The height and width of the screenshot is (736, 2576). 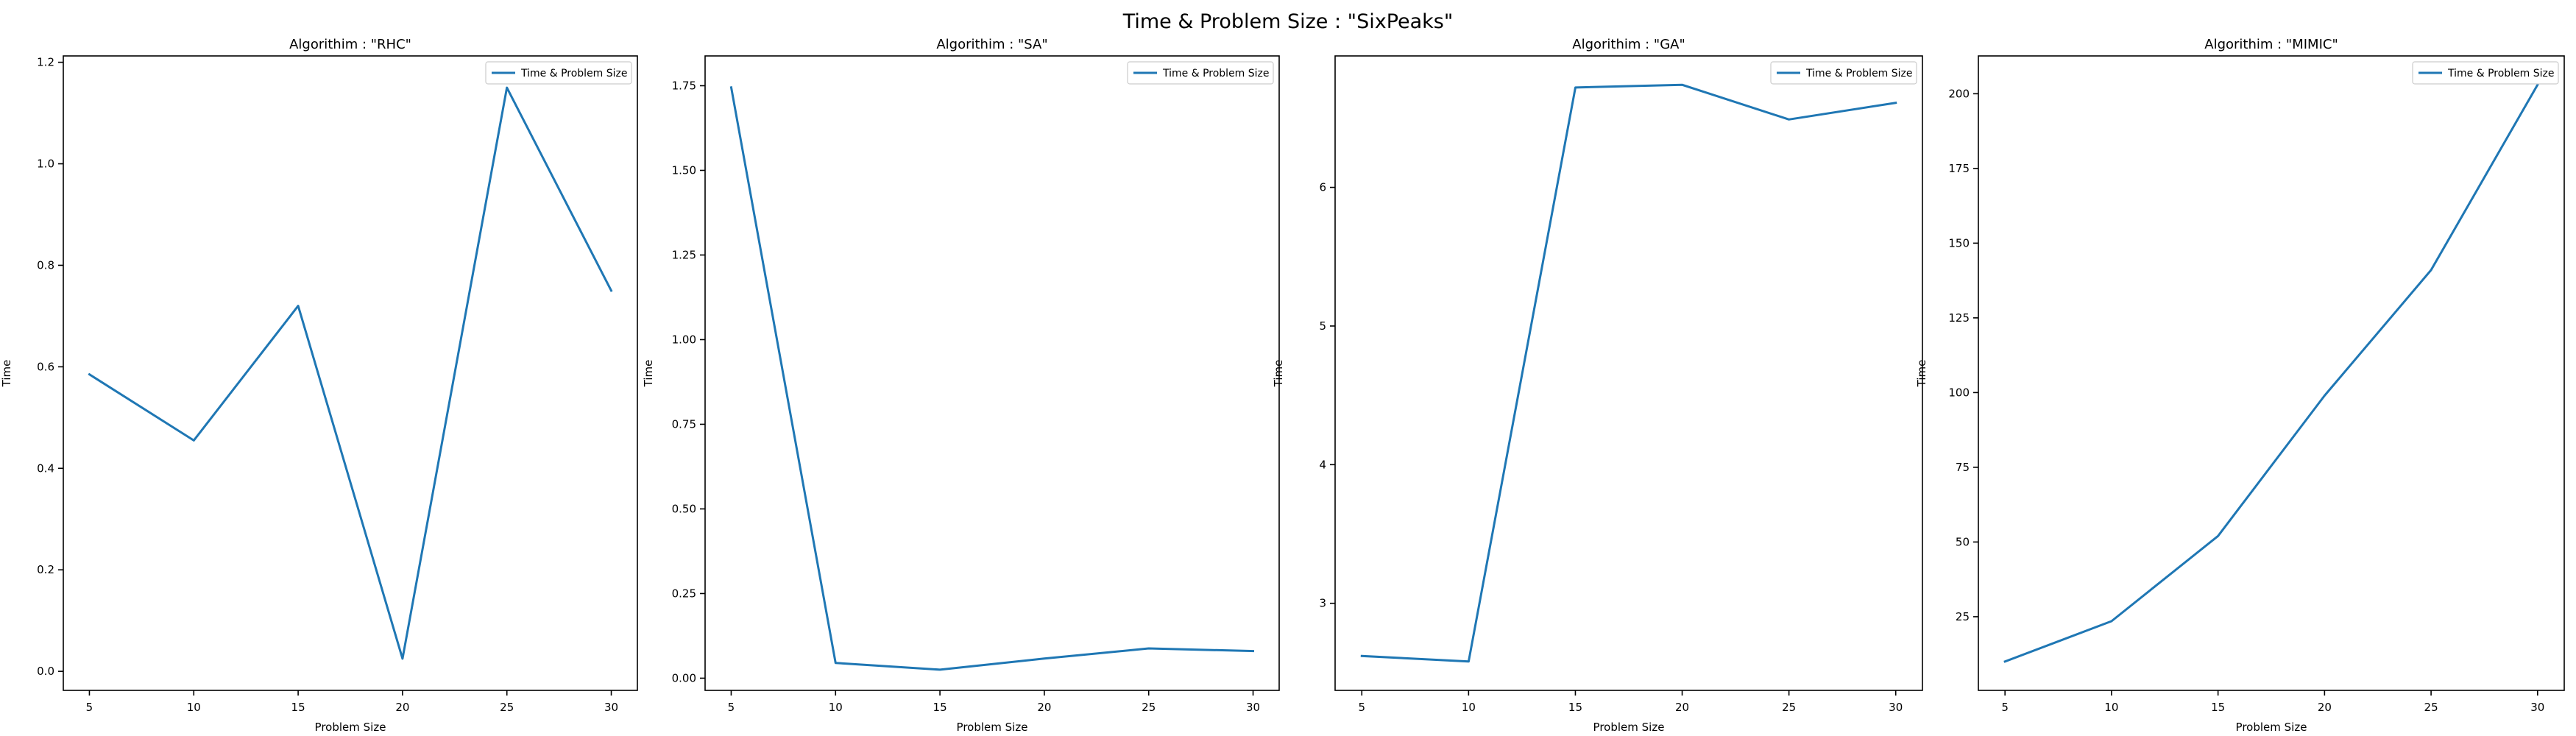 I want to click on chart-title: Algorithim : "GA", so click(x=1628, y=44).